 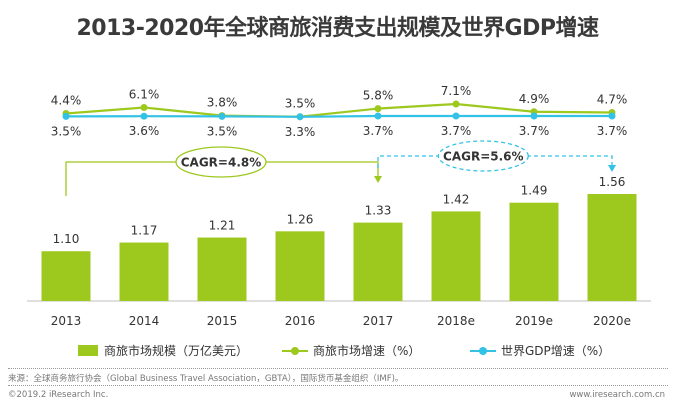 I want to click on cagr-bubble-2017-2020, so click(x=483, y=156).